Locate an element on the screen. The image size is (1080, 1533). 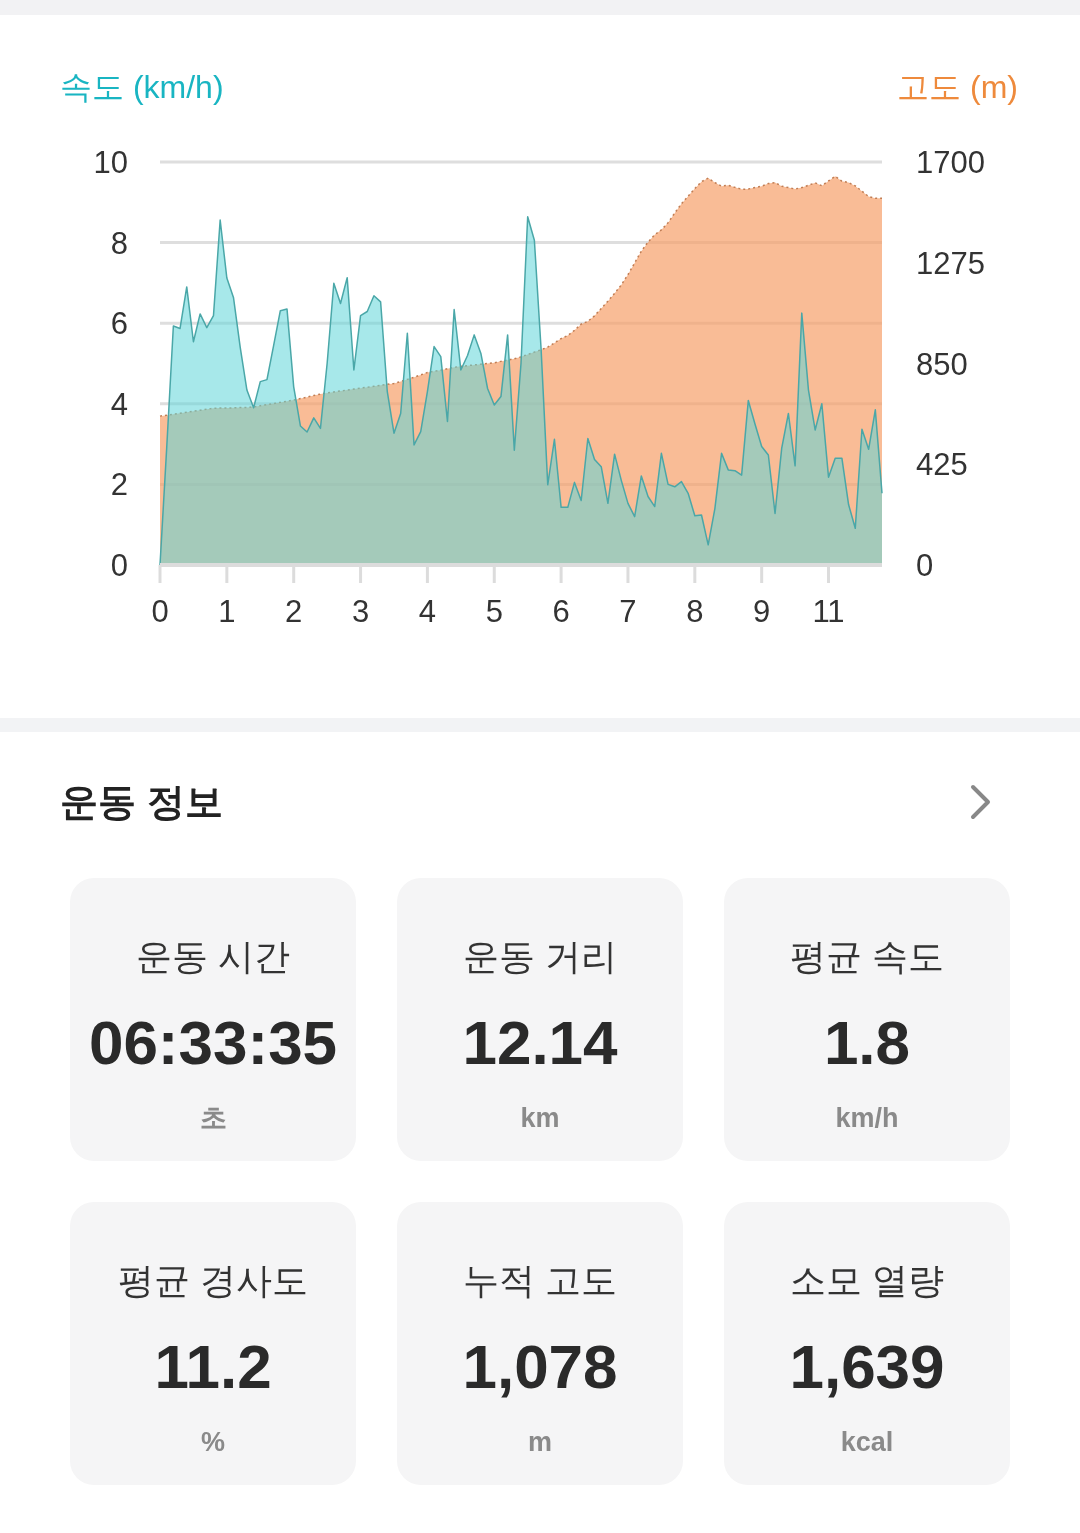
x-tick-label: 4 is located at coordinates (427, 611).